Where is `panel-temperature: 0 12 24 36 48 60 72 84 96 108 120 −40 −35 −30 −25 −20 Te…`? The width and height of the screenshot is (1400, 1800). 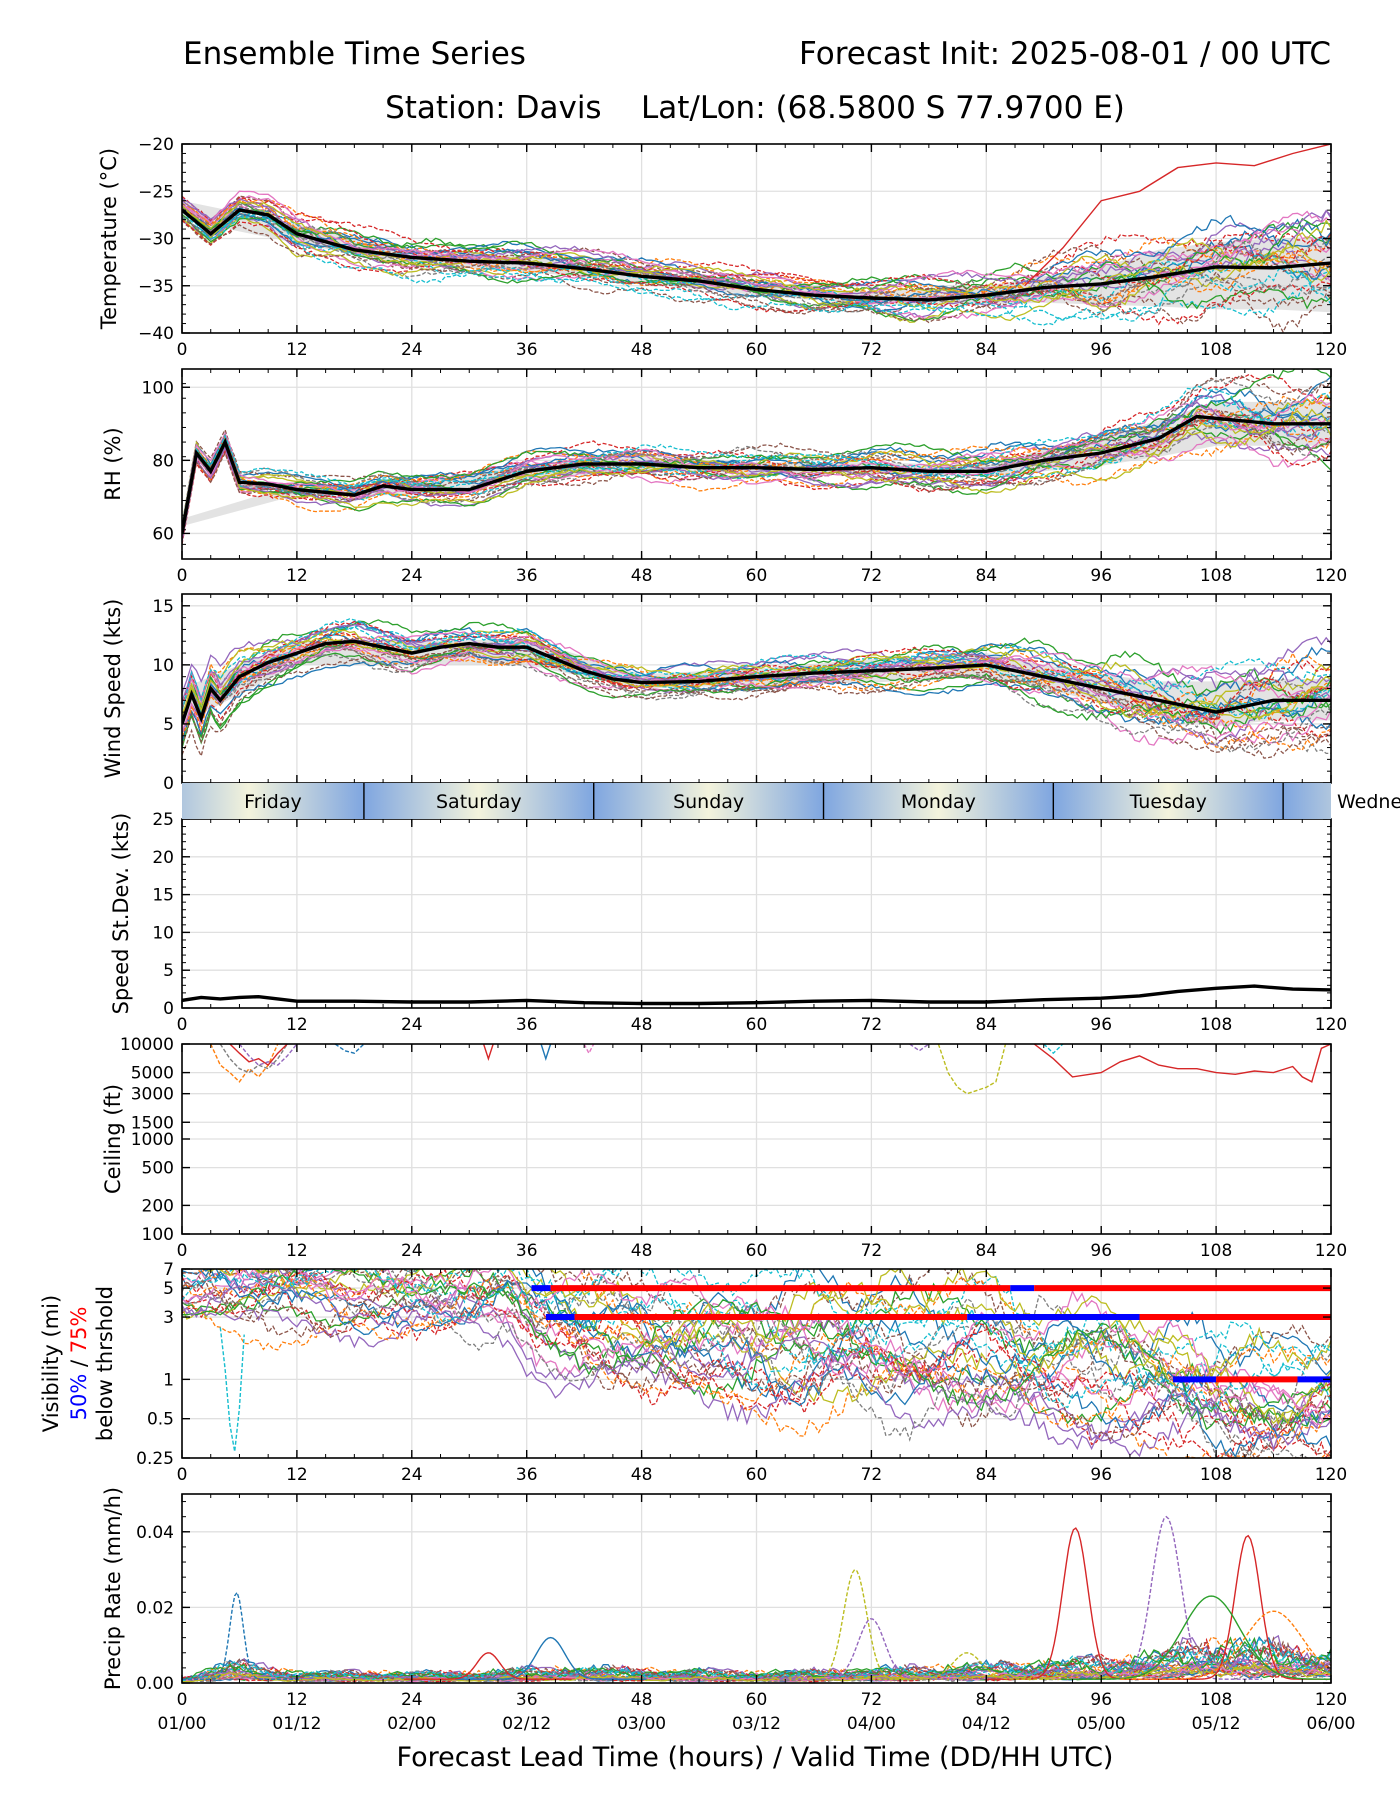 panel-temperature: 0 12 24 36 48 60 72 84 96 108 120 −40 −35 −30 −25 −20 Te… is located at coordinates (722, 247).